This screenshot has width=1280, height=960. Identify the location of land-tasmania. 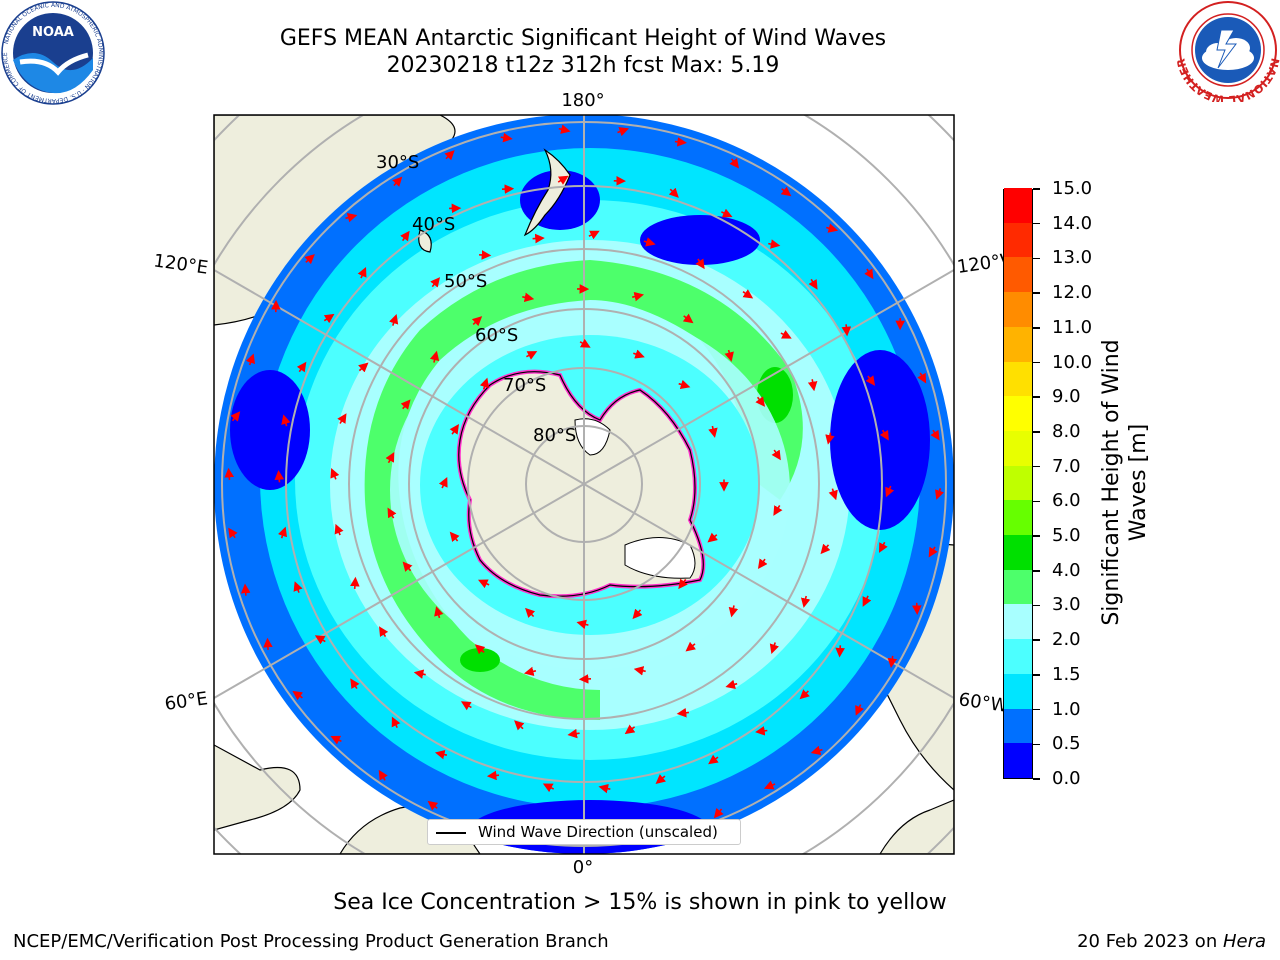
(425, 241).